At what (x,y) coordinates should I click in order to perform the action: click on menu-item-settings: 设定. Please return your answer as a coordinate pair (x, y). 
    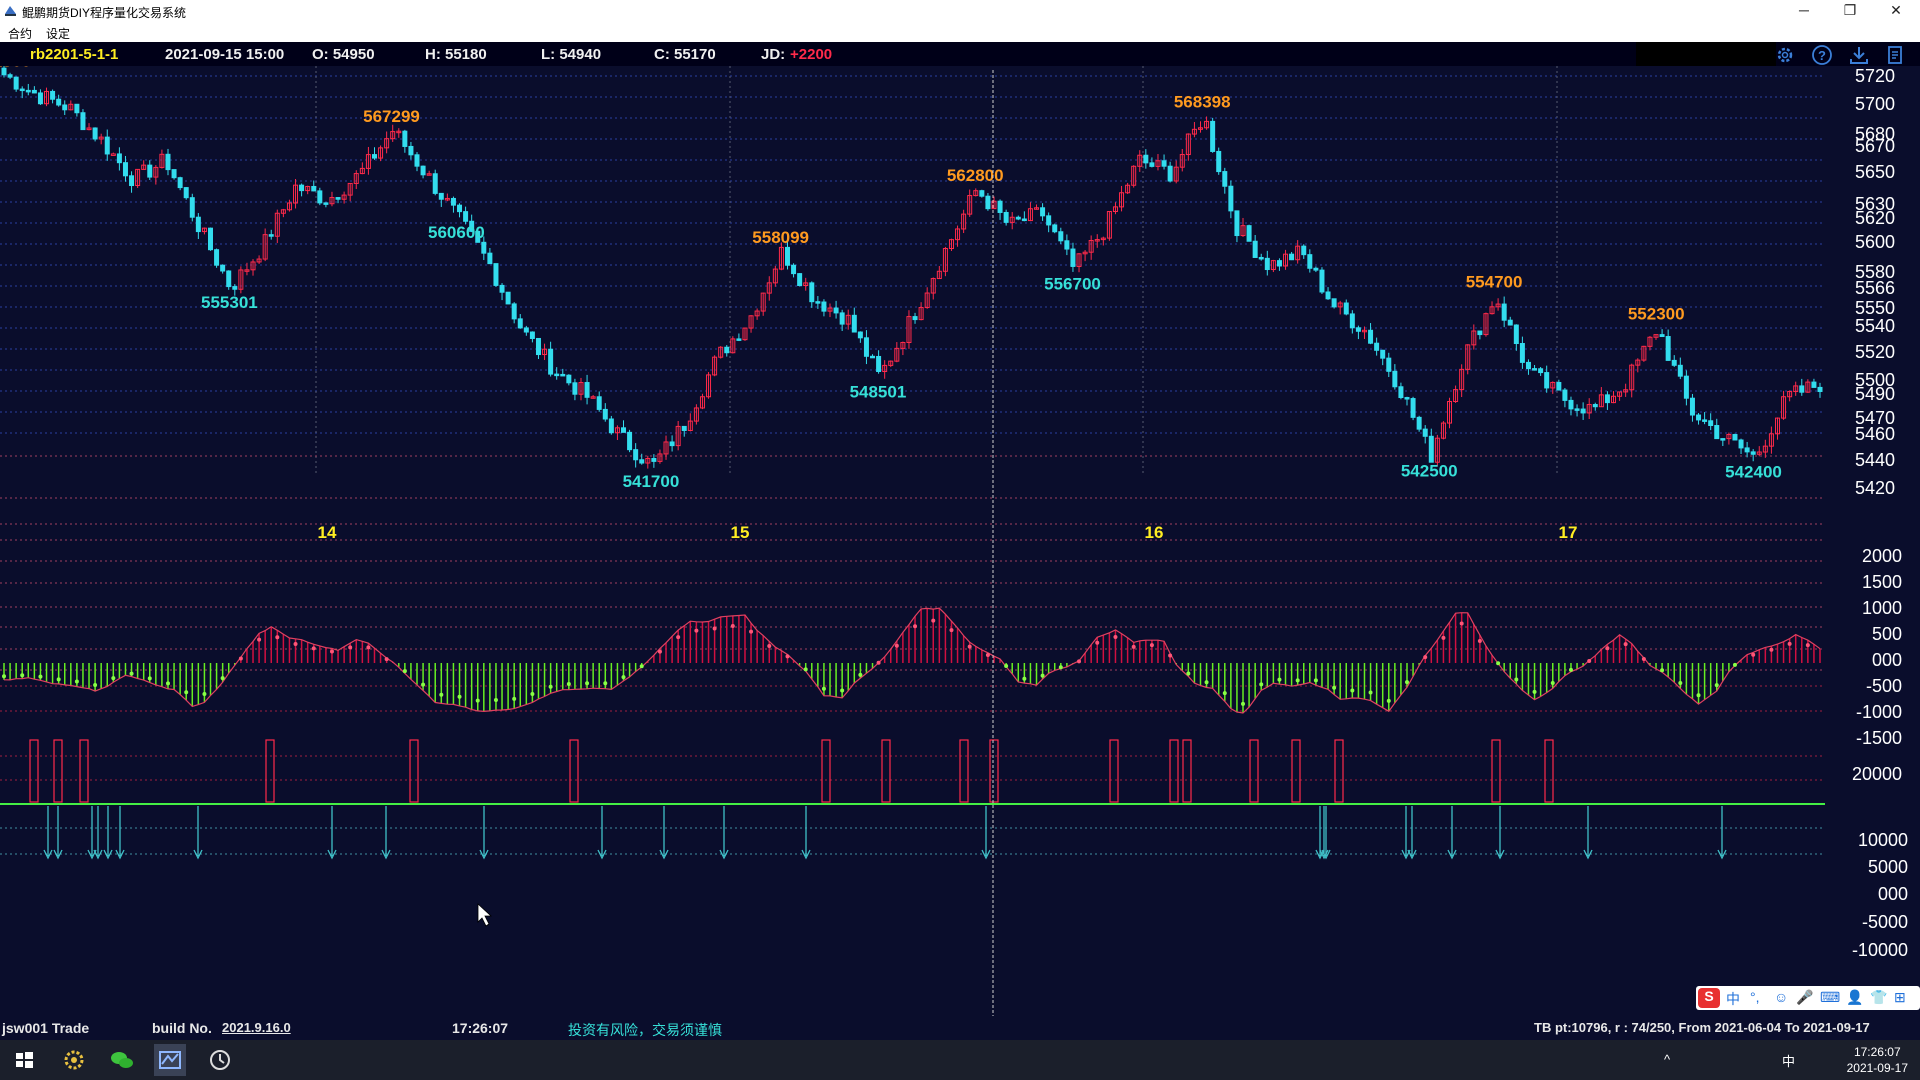
    Looking at the image, I should click on (58, 34).